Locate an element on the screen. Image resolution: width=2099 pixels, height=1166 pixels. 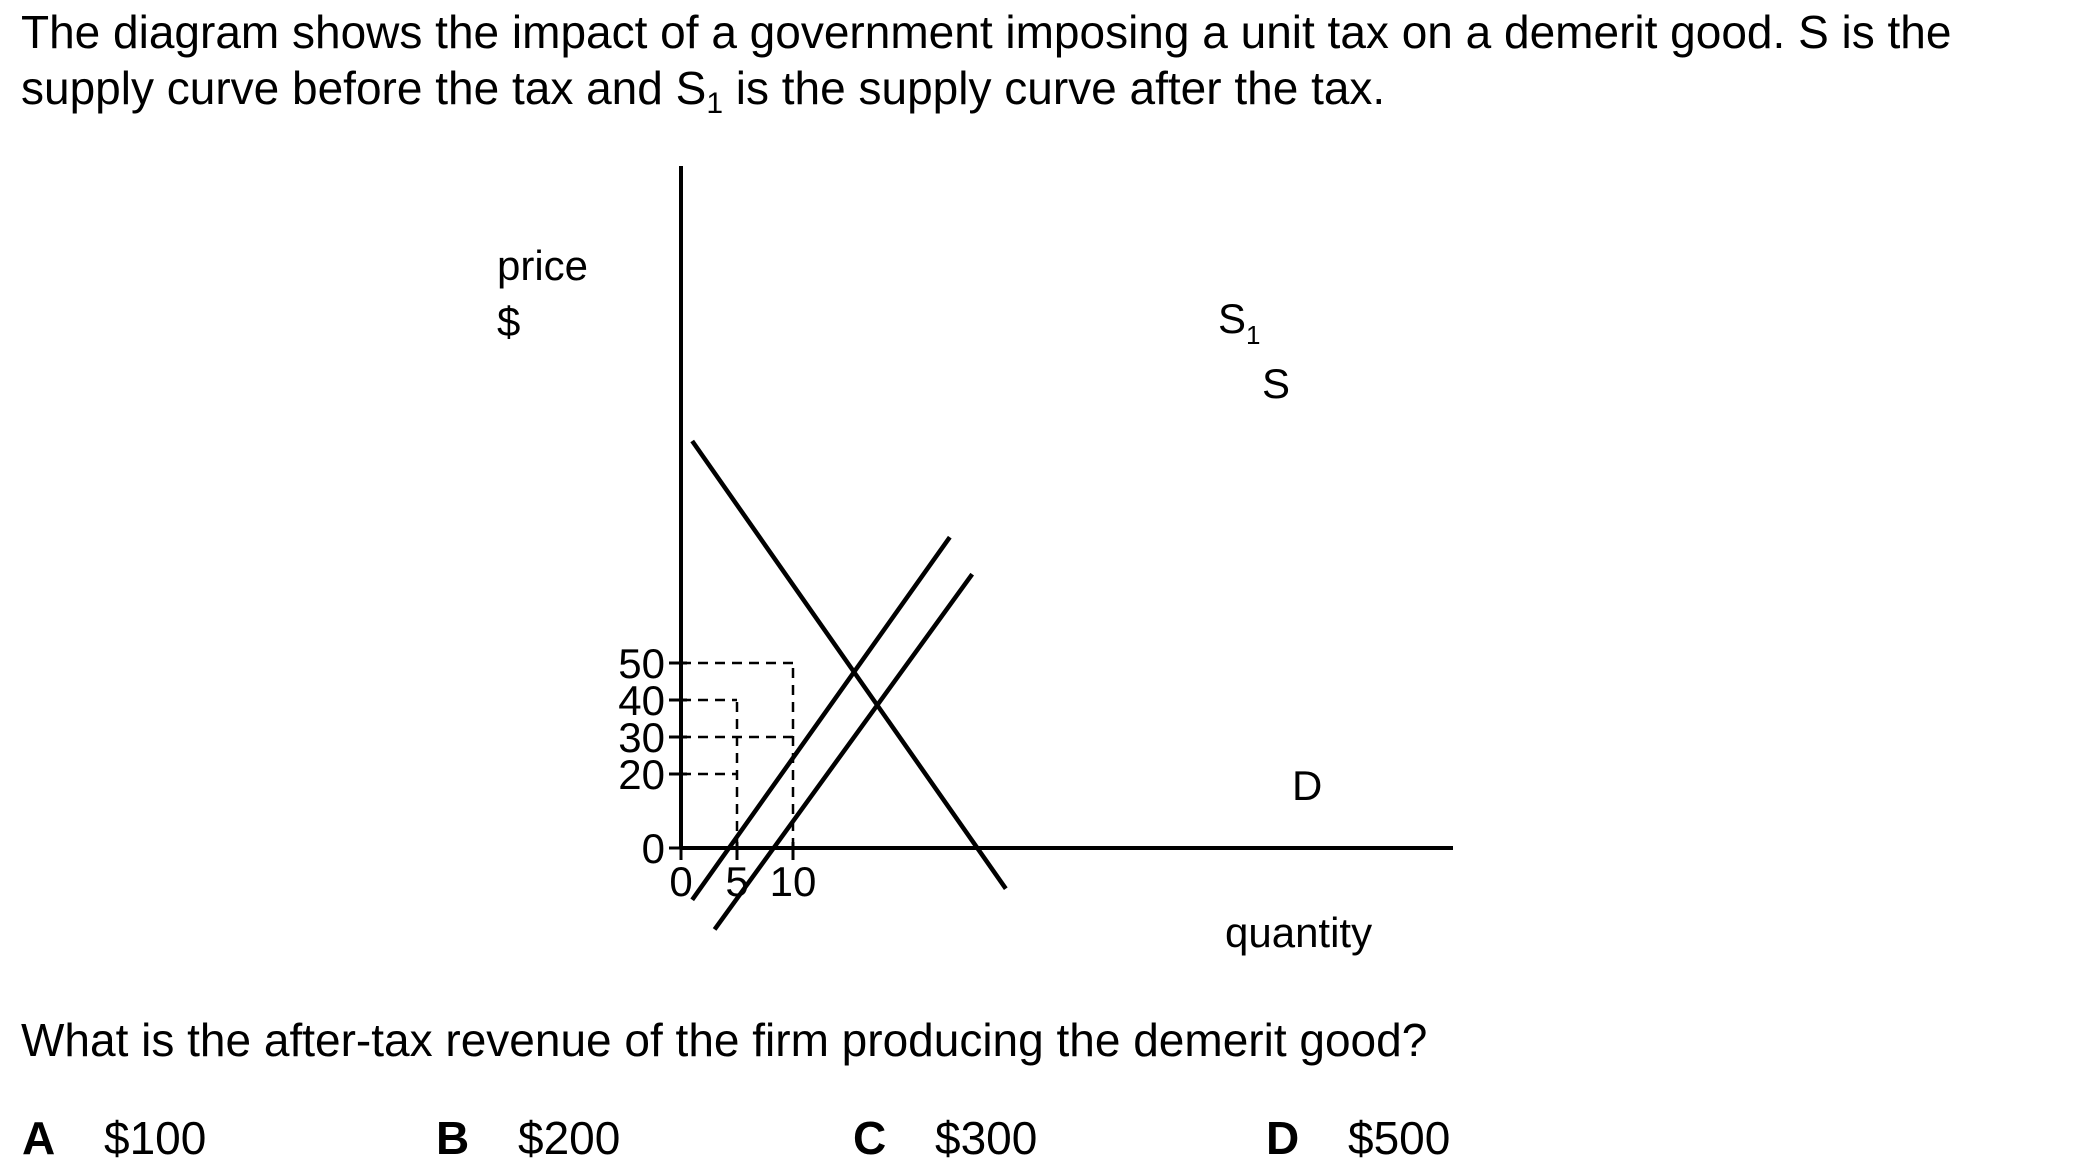
option-letter: C is located at coordinates (870, 1138).